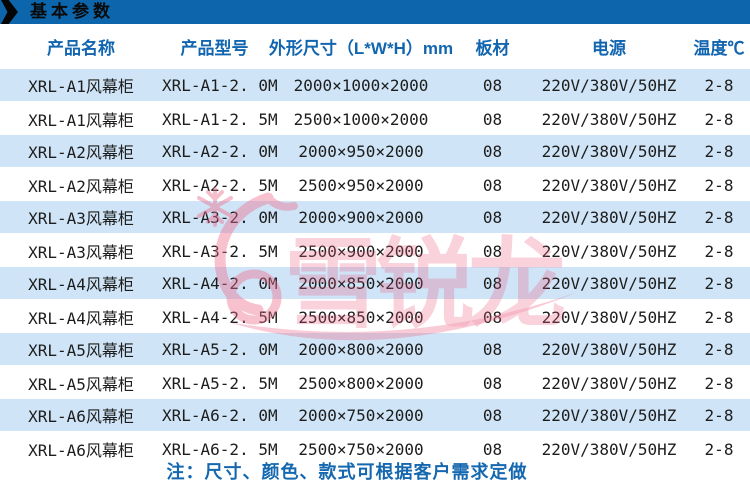 This screenshot has height=493, width=750. What do you see at coordinates (220, 284) in the screenshot?
I see `table-cell: XRL-A4-2. 0M` at bounding box center [220, 284].